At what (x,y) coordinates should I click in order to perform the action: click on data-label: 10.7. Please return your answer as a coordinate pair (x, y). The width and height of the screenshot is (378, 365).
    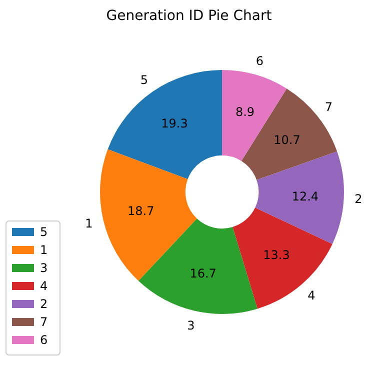
    Looking at the image, I should click on (287, 140).